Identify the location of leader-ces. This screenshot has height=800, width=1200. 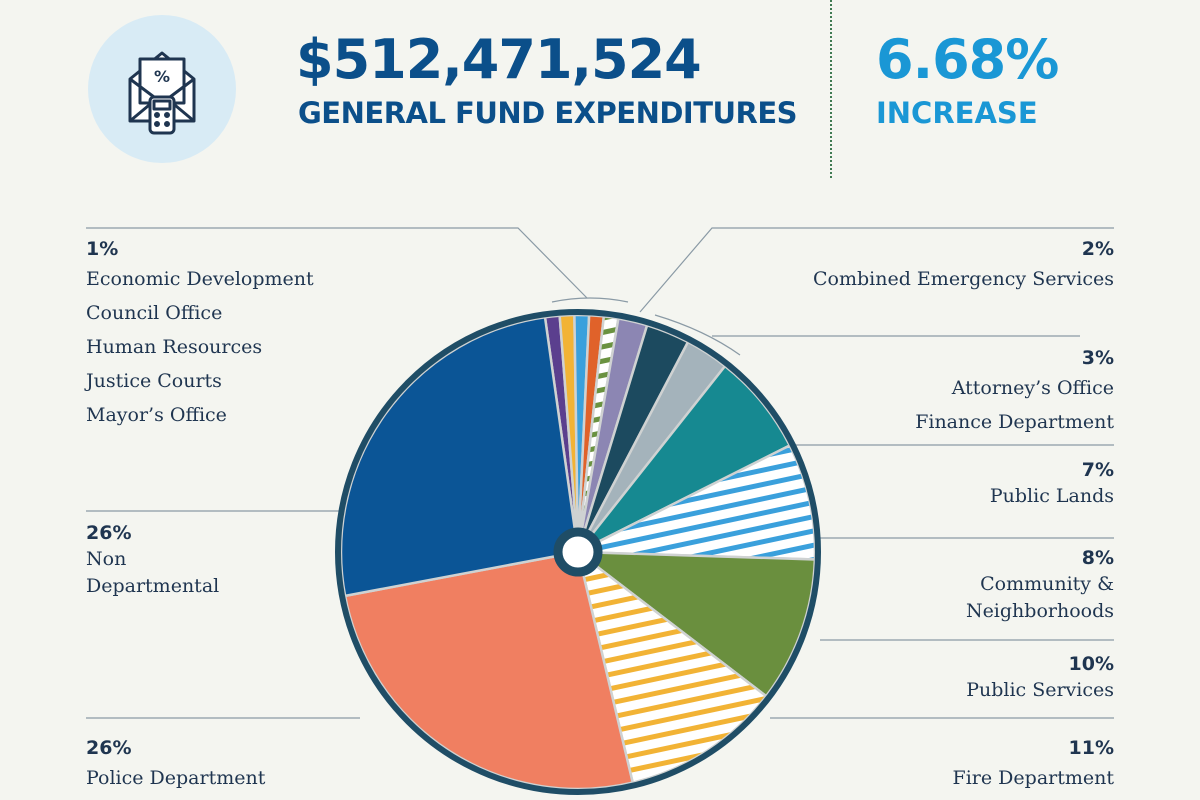
(876, 270).